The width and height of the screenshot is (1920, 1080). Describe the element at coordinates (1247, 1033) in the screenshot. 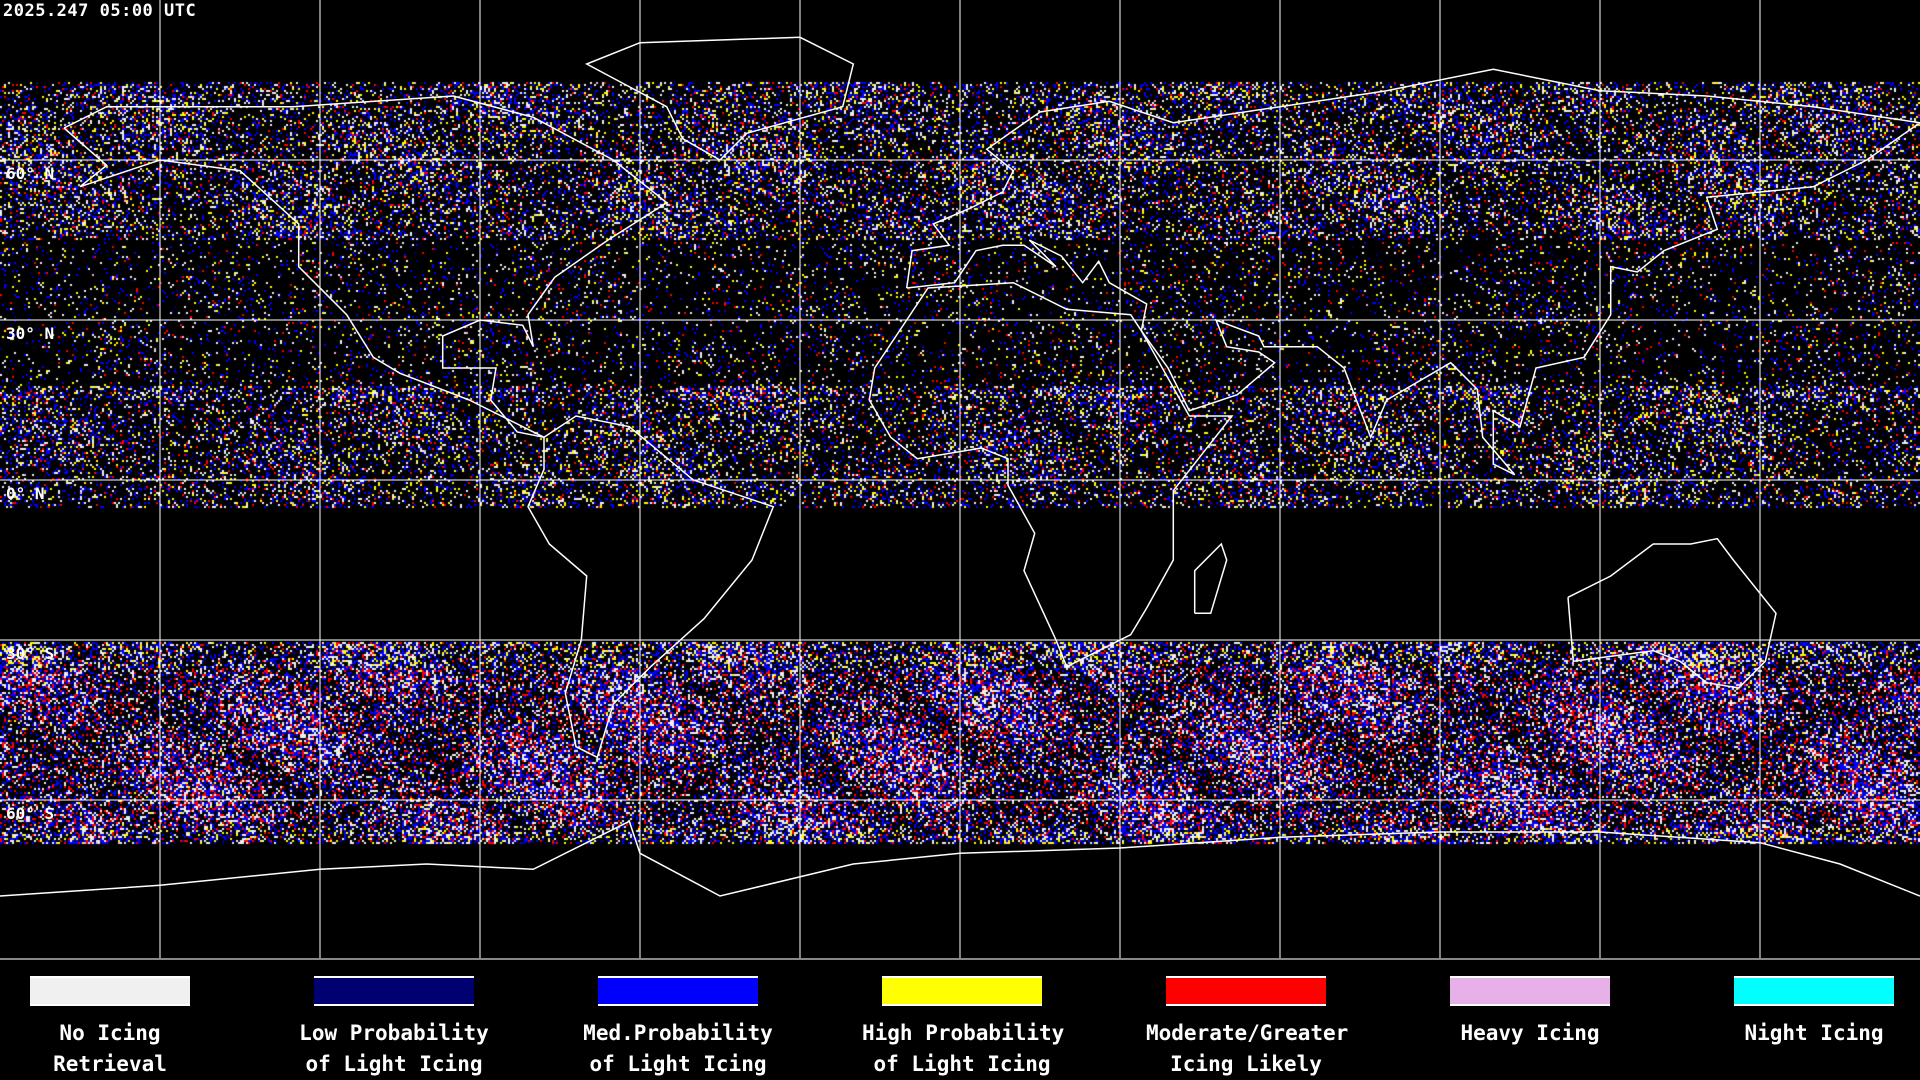

I see `legend-label: Moderate/Greater` at that location.